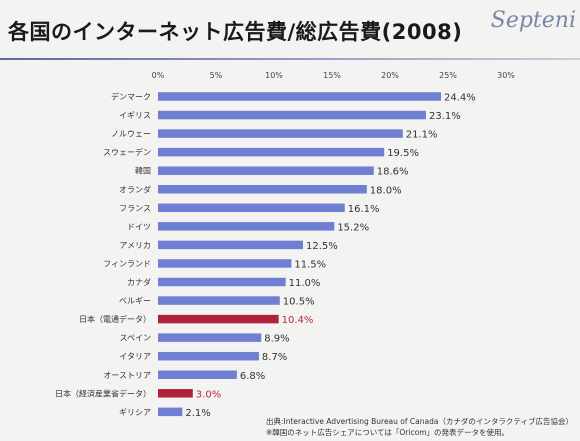 This screenshot has width=580, height=441. I want to click on value-label: 24.4%, so click(460, 98).